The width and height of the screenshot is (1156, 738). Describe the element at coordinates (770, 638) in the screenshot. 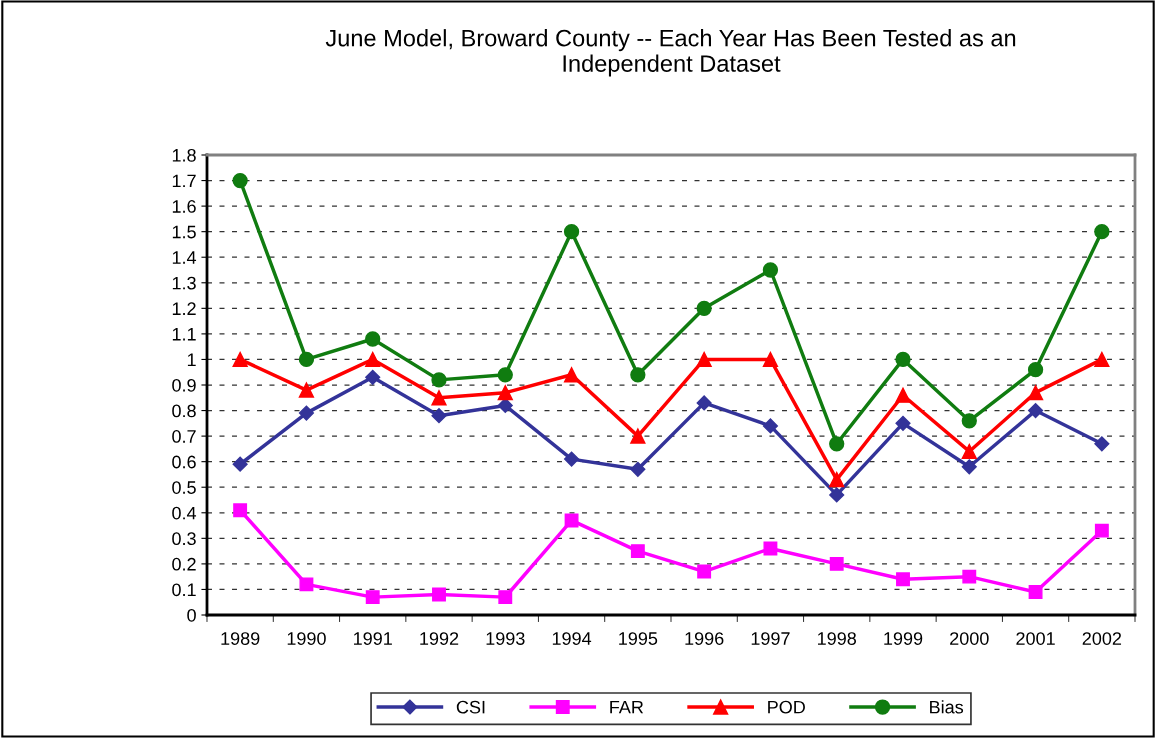

I see `x-tick-label: 1997` at that location.